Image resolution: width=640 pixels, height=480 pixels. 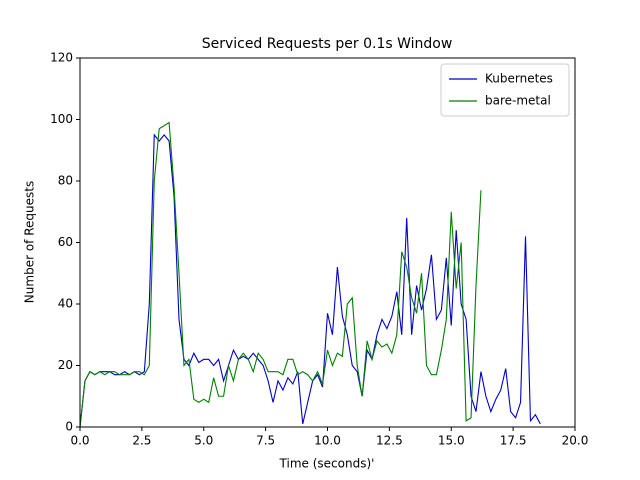 What do you see at coordinates (141, 441) in the screenshot?
I see `x-tick-label: 2.5` at bounding box center [141, 441].